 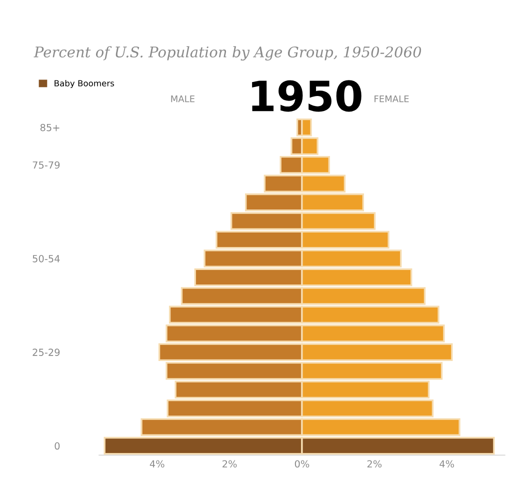 What do you see at coordinates (50, 128) in the screenshot?
I see `y-tick-label: 85+` at bounding box center [50, 128].